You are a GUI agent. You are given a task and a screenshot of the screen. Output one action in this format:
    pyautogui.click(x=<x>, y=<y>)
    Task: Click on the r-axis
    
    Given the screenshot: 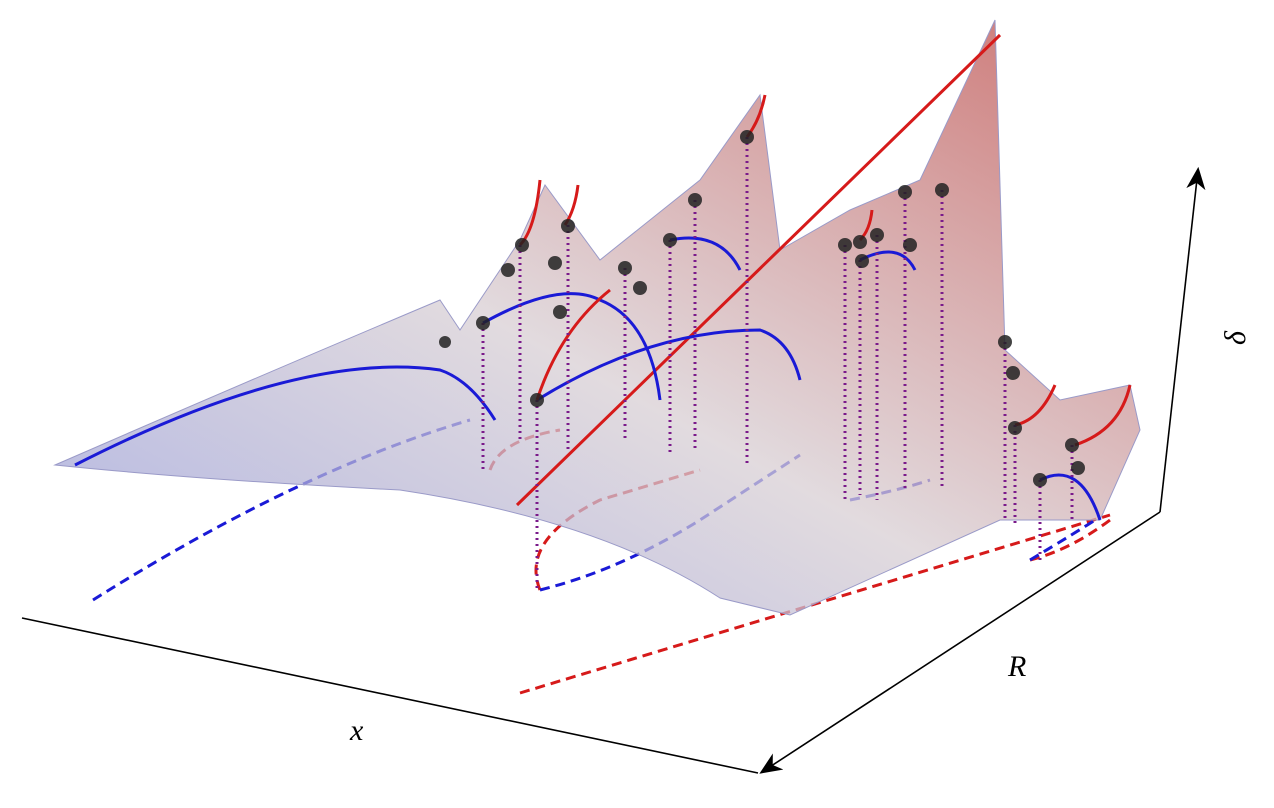 What is the action you would take?
    pyautogui.click(x=960, y=642)
    